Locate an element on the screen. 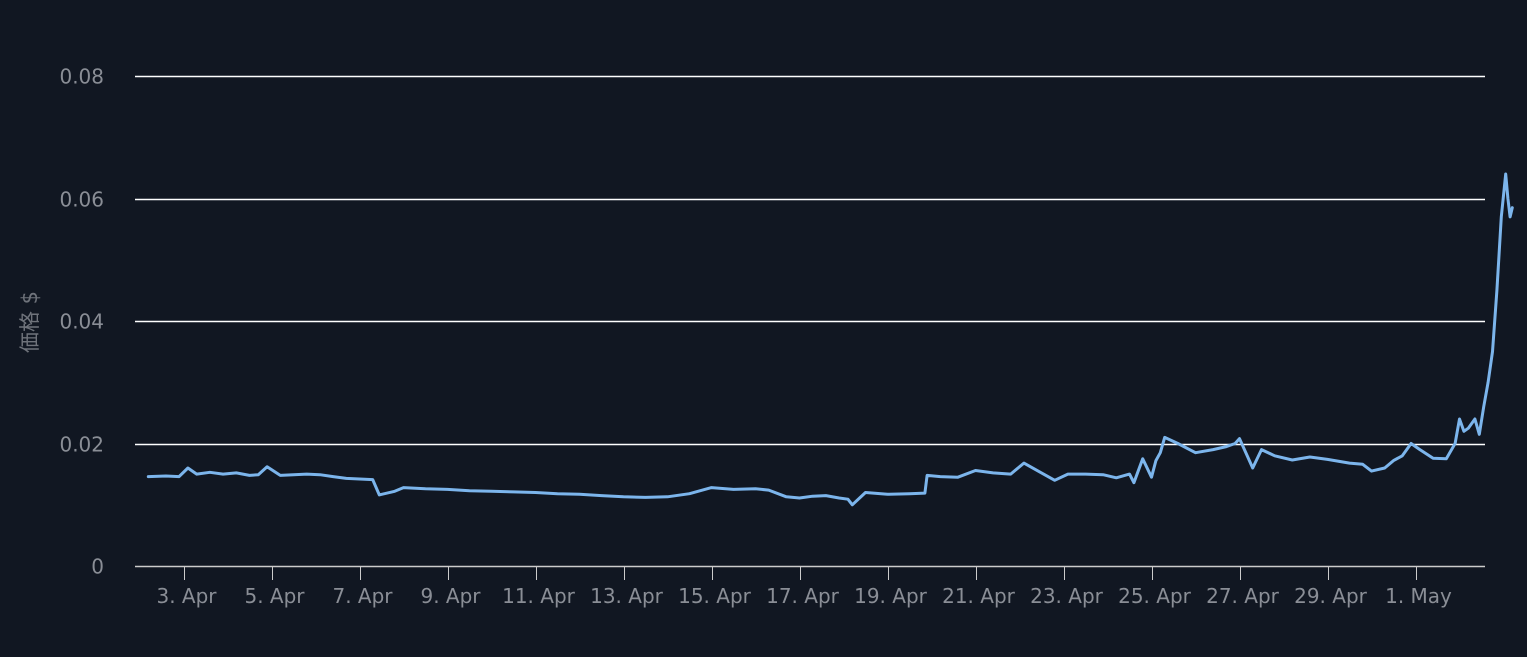 This screenshot has height=657, width=1527. x-tick-label: 23. Apr is located at coordinates (1067, 596).